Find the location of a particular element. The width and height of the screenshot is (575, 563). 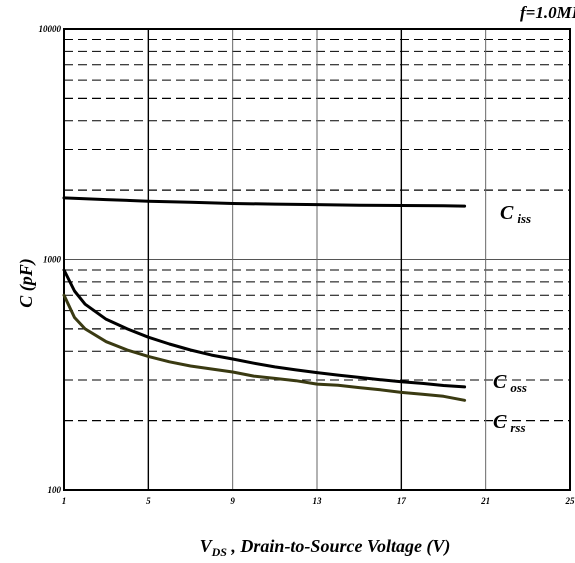

x-tick-label: 17 is located at coordinates (402, 501).